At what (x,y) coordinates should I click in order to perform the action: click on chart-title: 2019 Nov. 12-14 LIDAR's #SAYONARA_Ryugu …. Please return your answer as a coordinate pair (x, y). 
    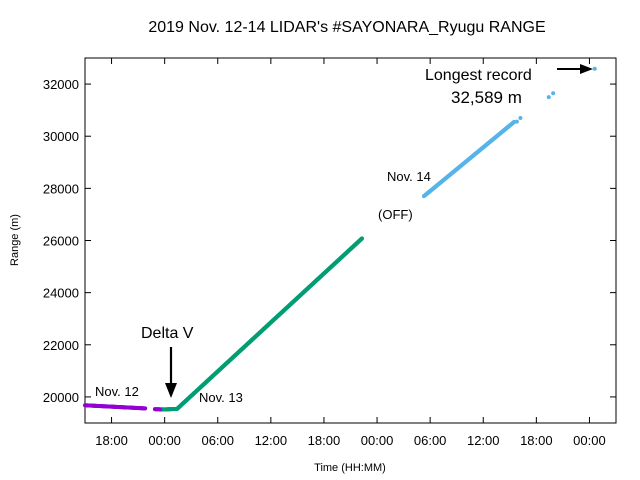
    Looking at the image, I should click on (346, 27).